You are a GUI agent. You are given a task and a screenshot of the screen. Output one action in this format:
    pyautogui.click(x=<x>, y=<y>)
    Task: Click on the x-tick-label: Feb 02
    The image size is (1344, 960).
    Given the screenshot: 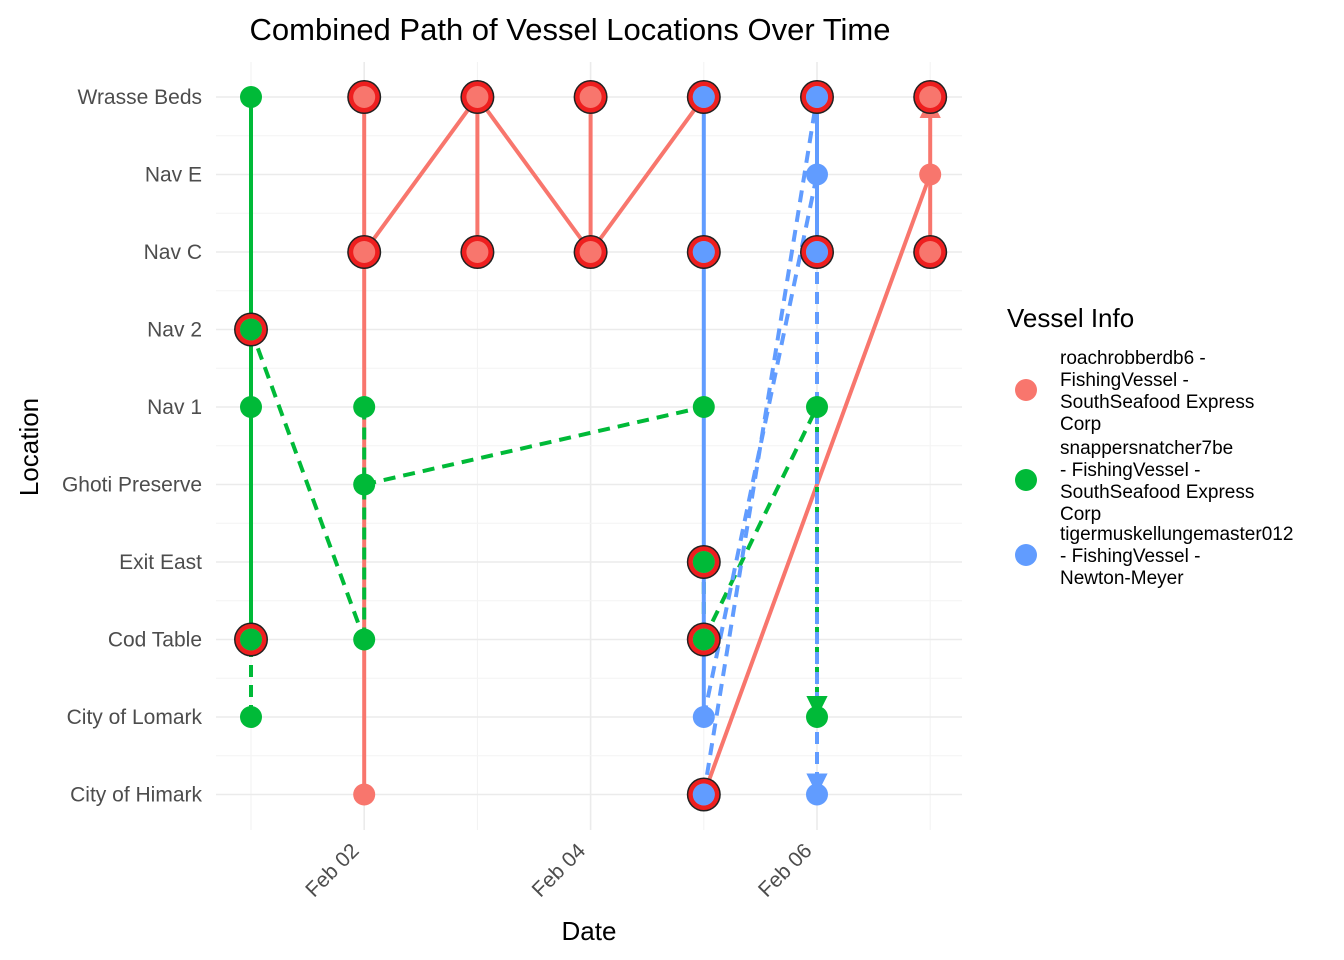 What is the action you would take?
    pyautogui.click(x=332, y=870)
    